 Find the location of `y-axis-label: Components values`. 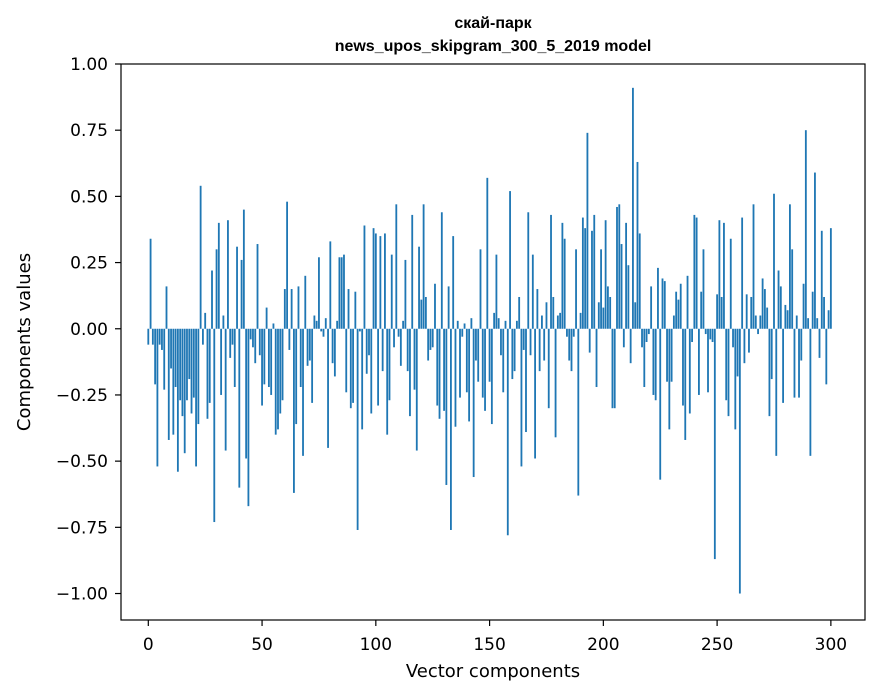

y-axis-label: Components values is located at coordinates (24, 342).